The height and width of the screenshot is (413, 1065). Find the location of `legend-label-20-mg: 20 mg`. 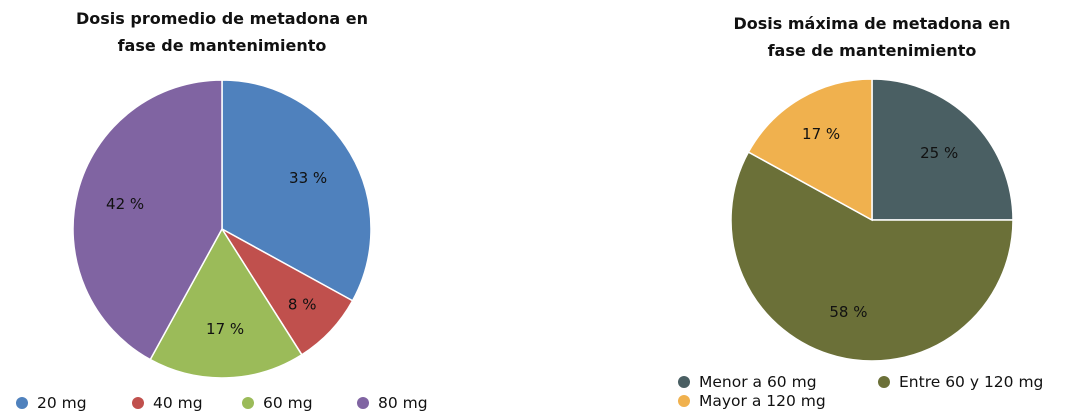

legend-label-20-mg: 20 mg is located at coordinates (62, 403).